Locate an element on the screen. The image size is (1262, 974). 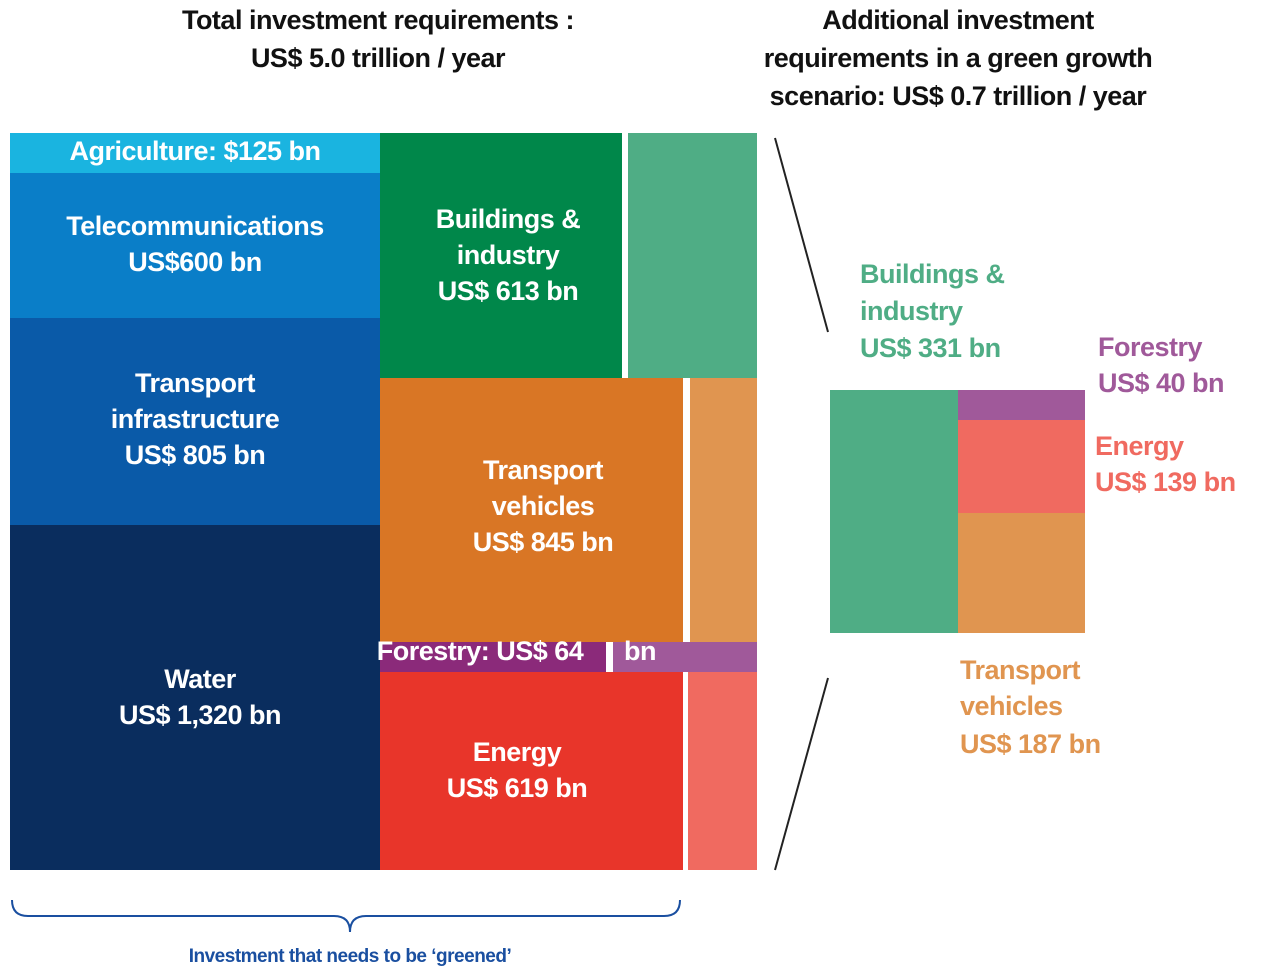
title: Additional investment is located at coordinates (958, 20).